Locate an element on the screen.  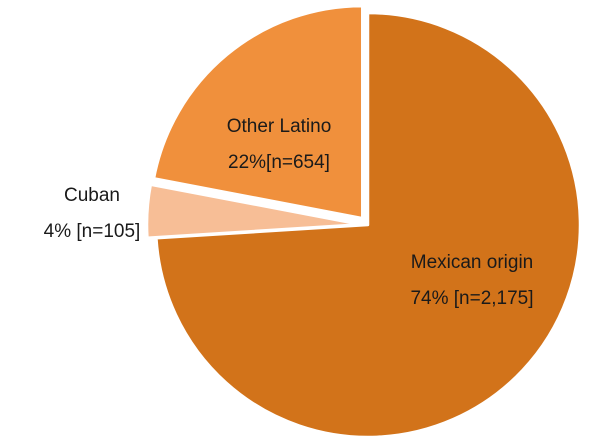
slice-label-name-other-latino: Other Latino is located at coordinates (279, 126).